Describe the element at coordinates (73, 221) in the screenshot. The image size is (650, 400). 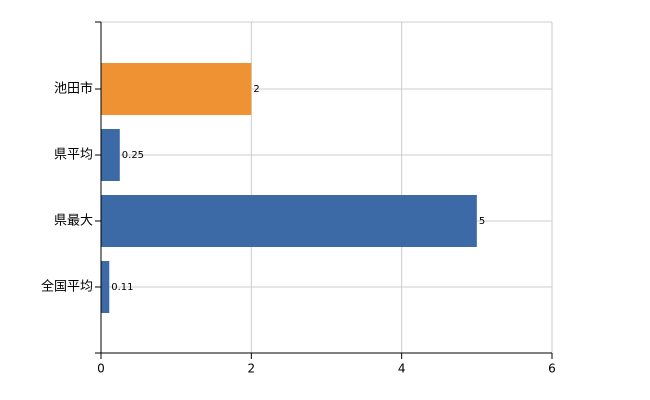
I see `y-tick-label: 県最大` at that location.